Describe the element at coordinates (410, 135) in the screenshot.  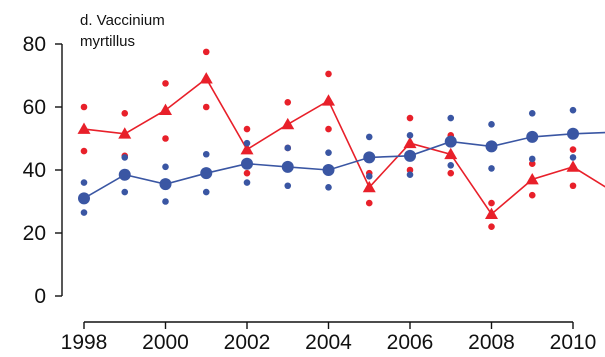
I see `series-1-upper-point-2006` at that location.